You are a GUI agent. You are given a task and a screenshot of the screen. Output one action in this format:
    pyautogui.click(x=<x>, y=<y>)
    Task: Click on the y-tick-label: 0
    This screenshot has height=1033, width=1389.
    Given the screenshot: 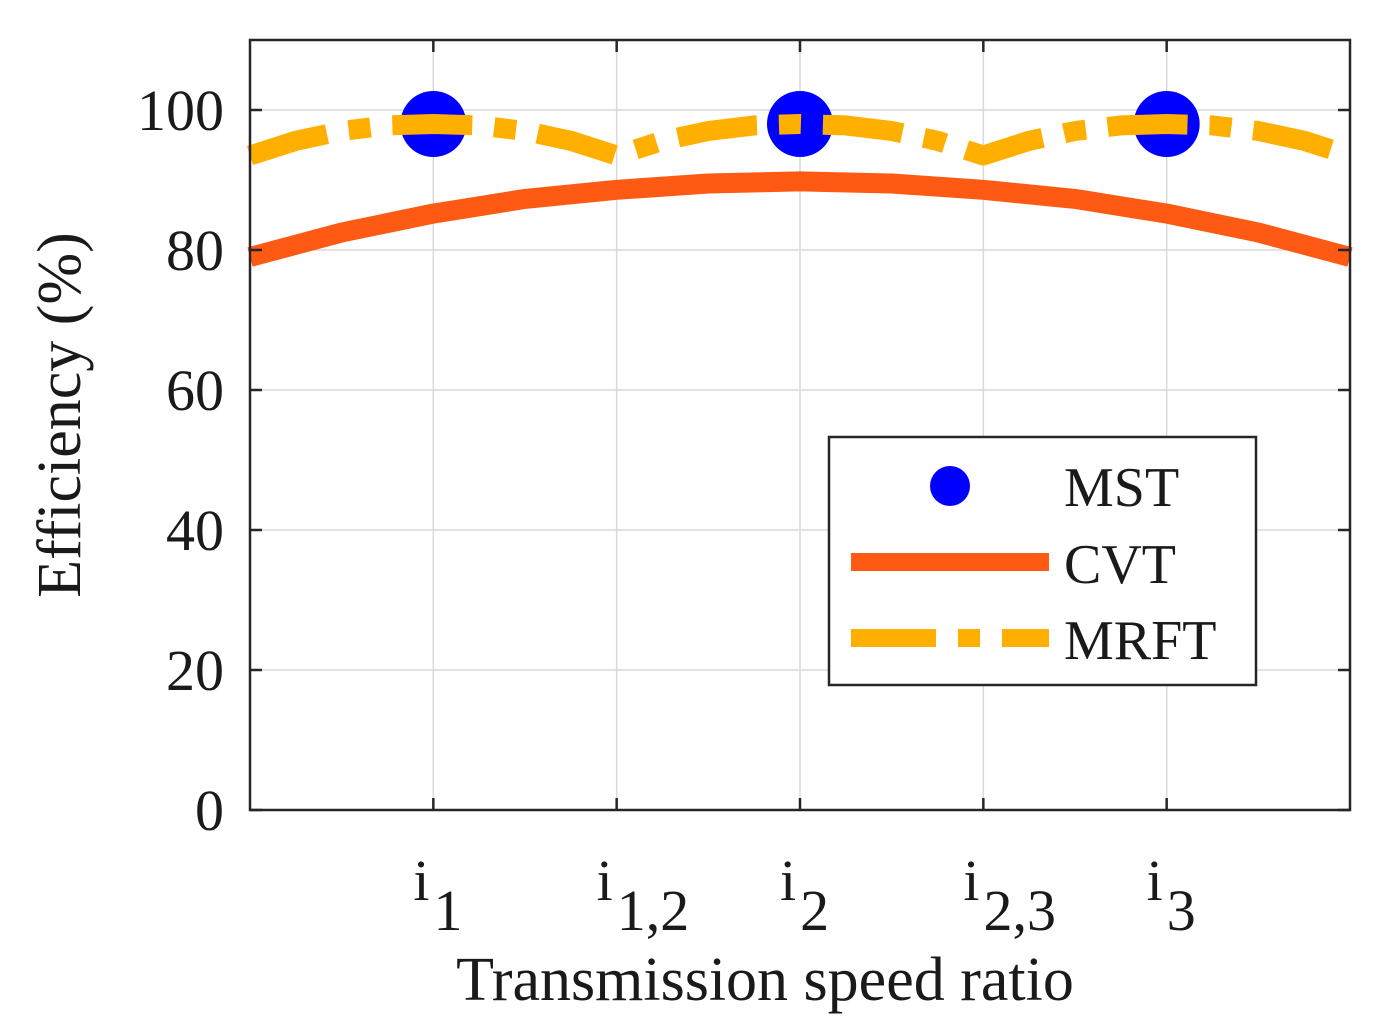 What is the action you would take?
    pyautogui.click(x=209, y=810)
    